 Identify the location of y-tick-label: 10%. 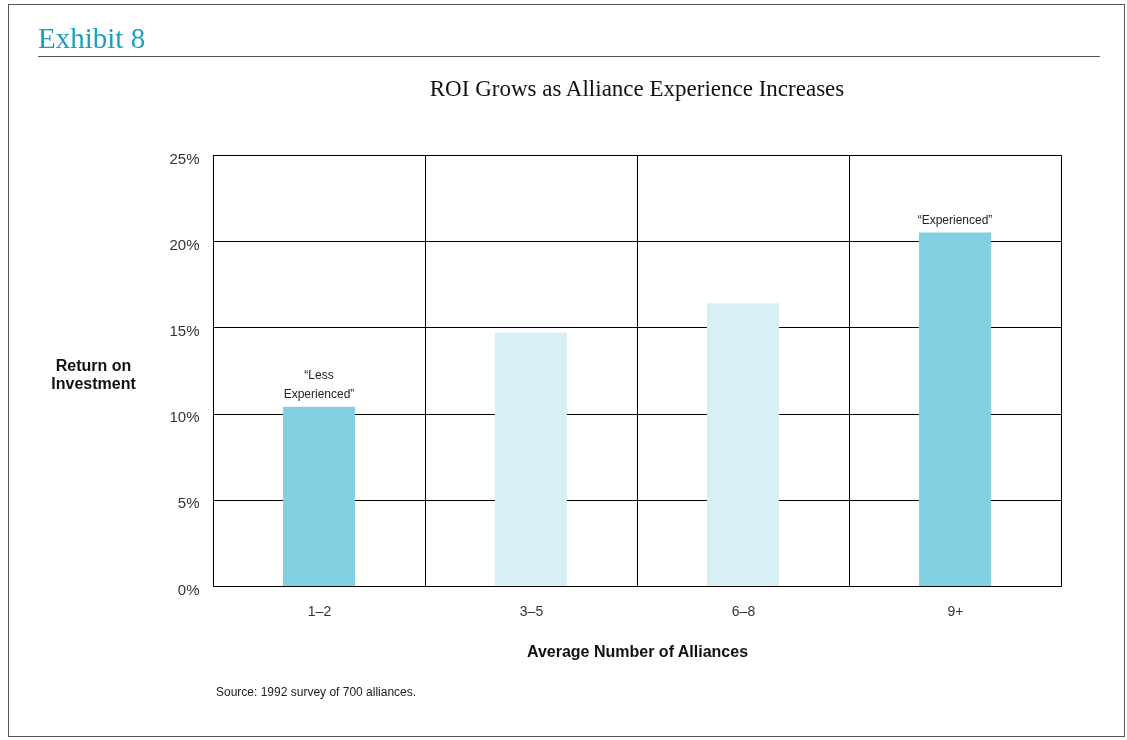
(184, 417).